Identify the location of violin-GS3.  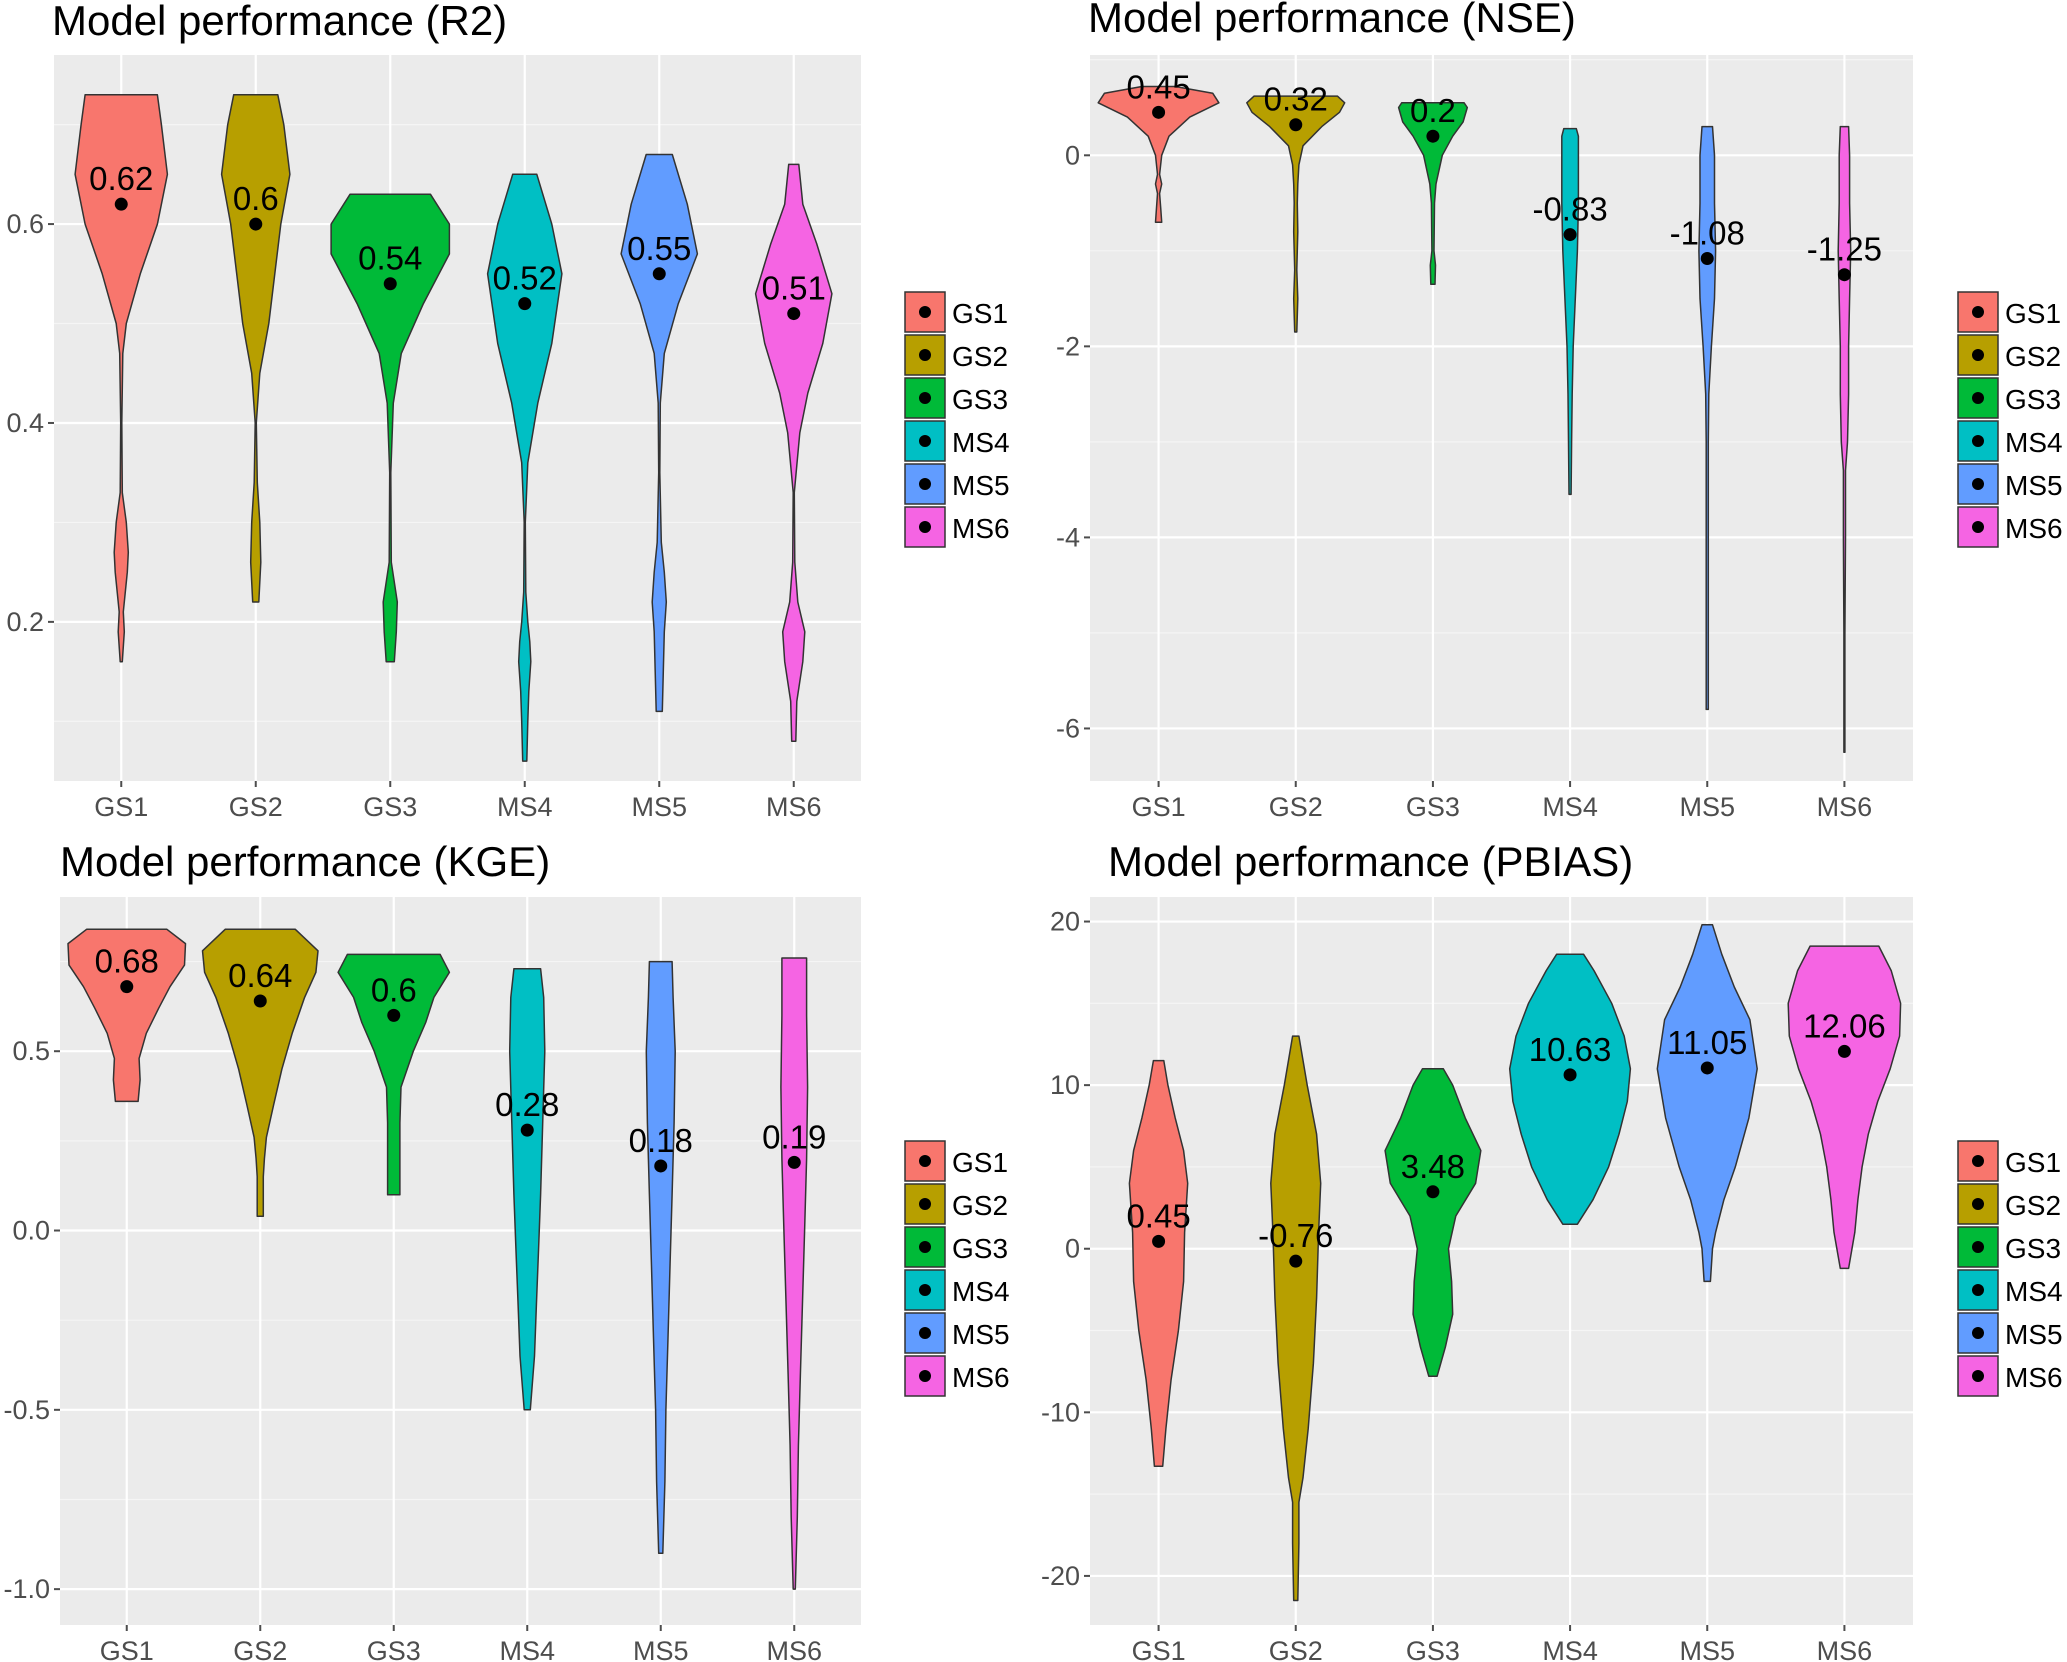
(1433, 194).